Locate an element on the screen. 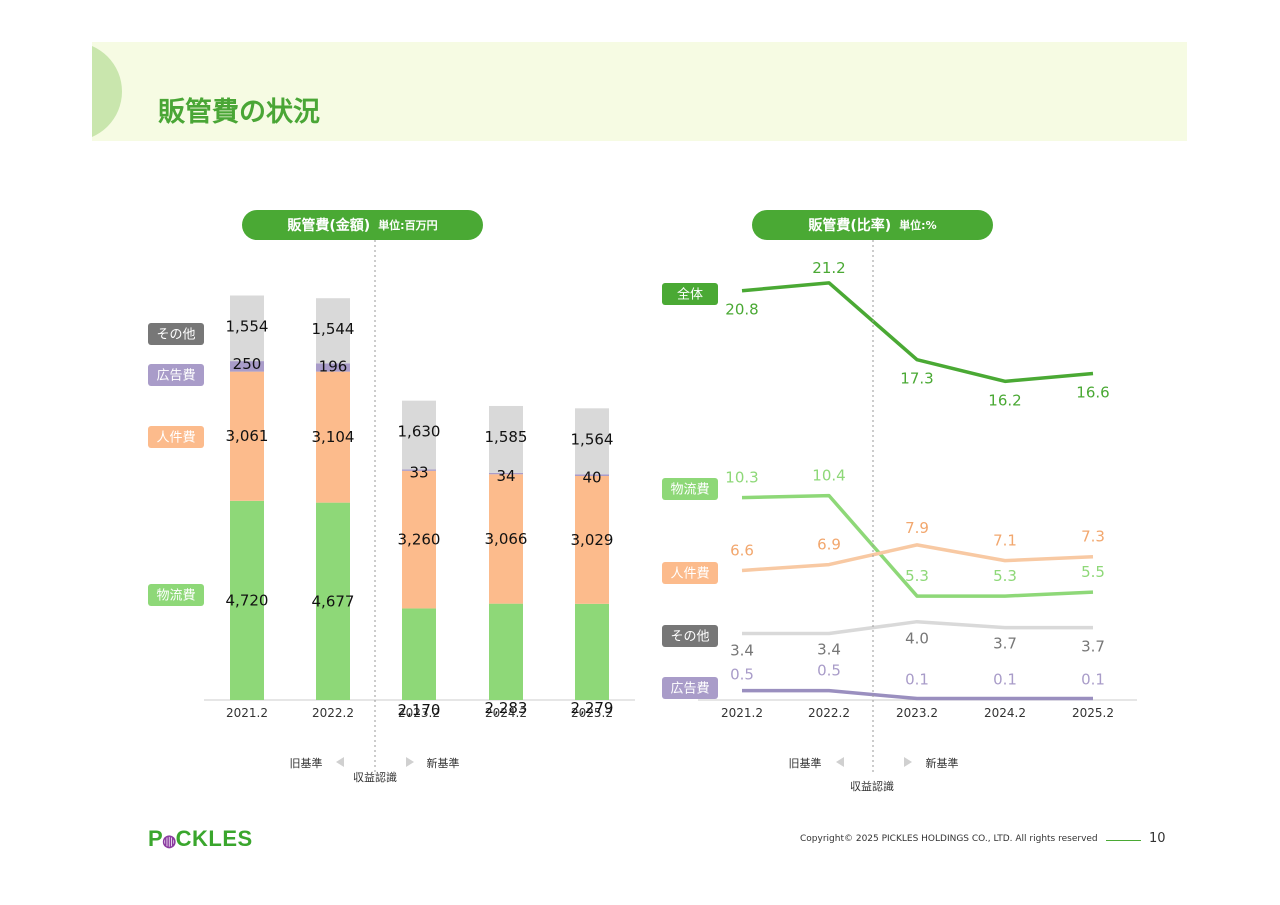 This screenshot has height=905, width=1280. left-chart-unit: 単位:百万円 is located at coordinates (408, 225).